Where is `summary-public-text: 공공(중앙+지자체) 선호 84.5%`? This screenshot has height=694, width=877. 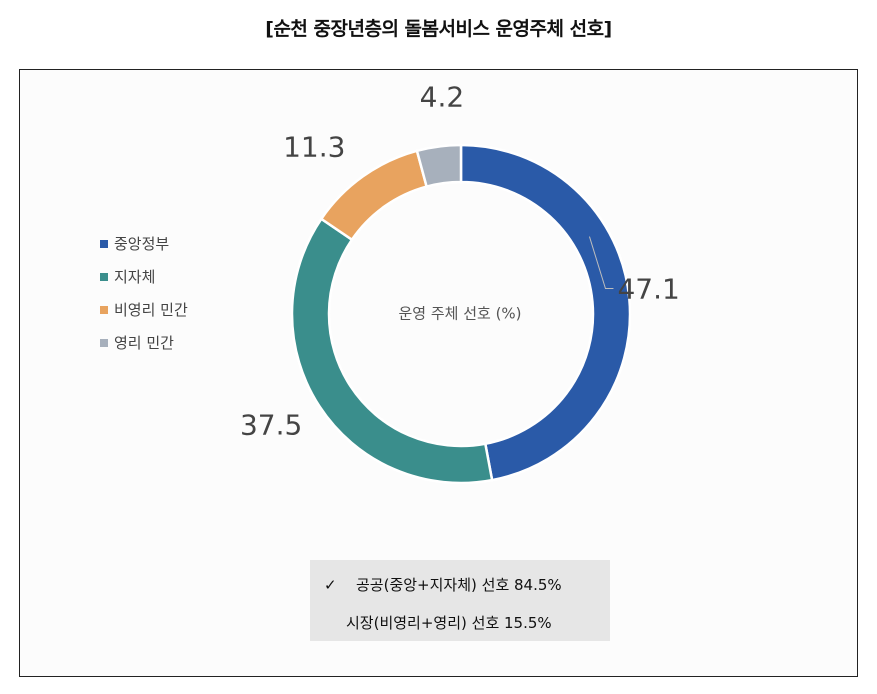
summary-public-text: 공공(중앙+지자체) 선호 84.5% is located at coordinates (459, 585).